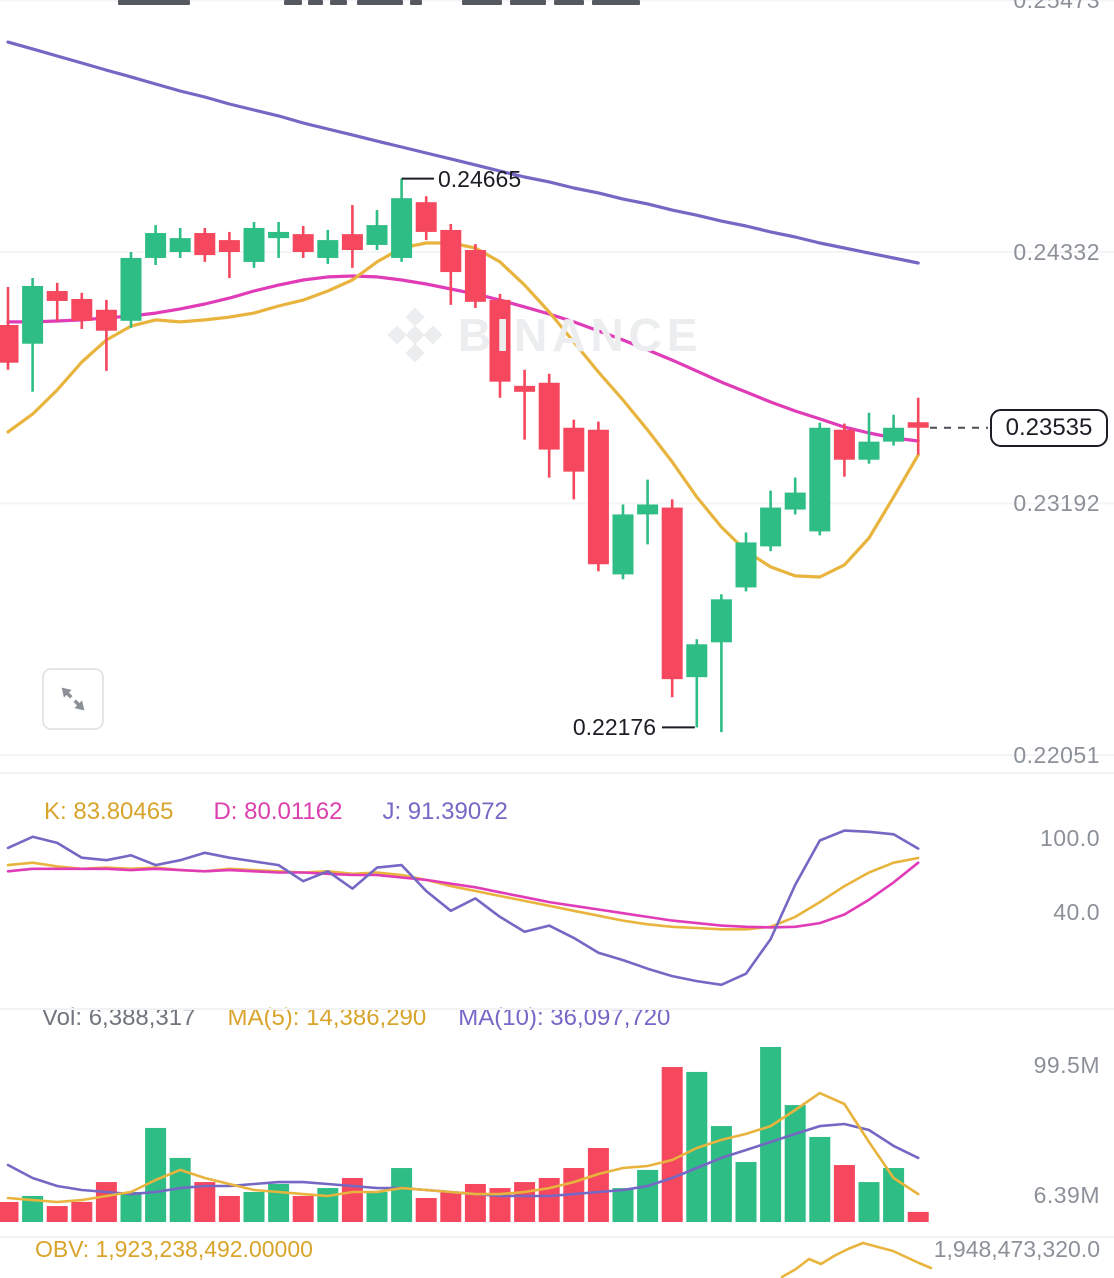 Image resolution: width=1114 pixels, height=1278 pixels. Describe the element at coordinates (1076, 912) in the screenshot. I see `kdj-axis-label: 40.0` at that location.